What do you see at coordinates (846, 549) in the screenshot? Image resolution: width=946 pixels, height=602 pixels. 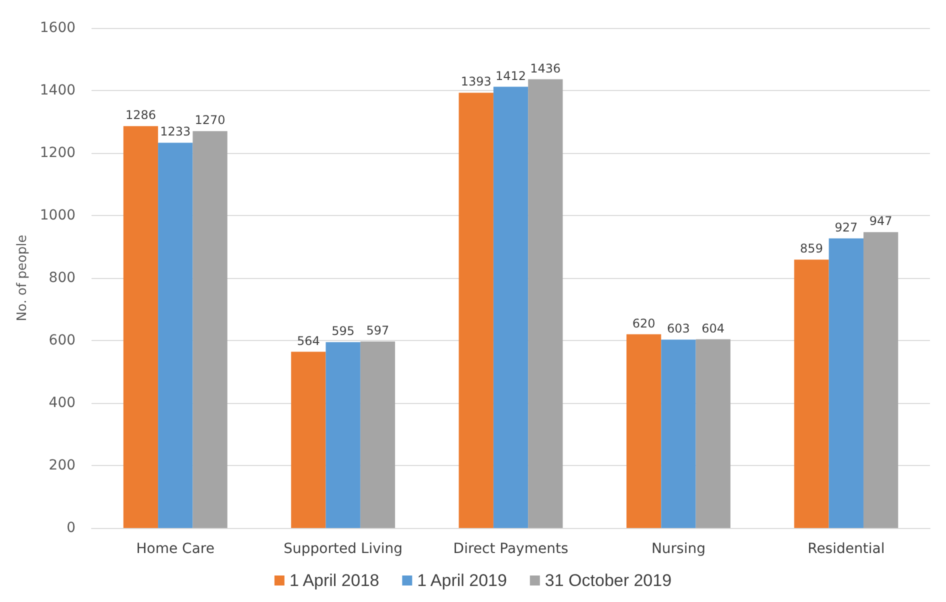 I see `x-tick-label: Residential` at bounding box center [846, 549].